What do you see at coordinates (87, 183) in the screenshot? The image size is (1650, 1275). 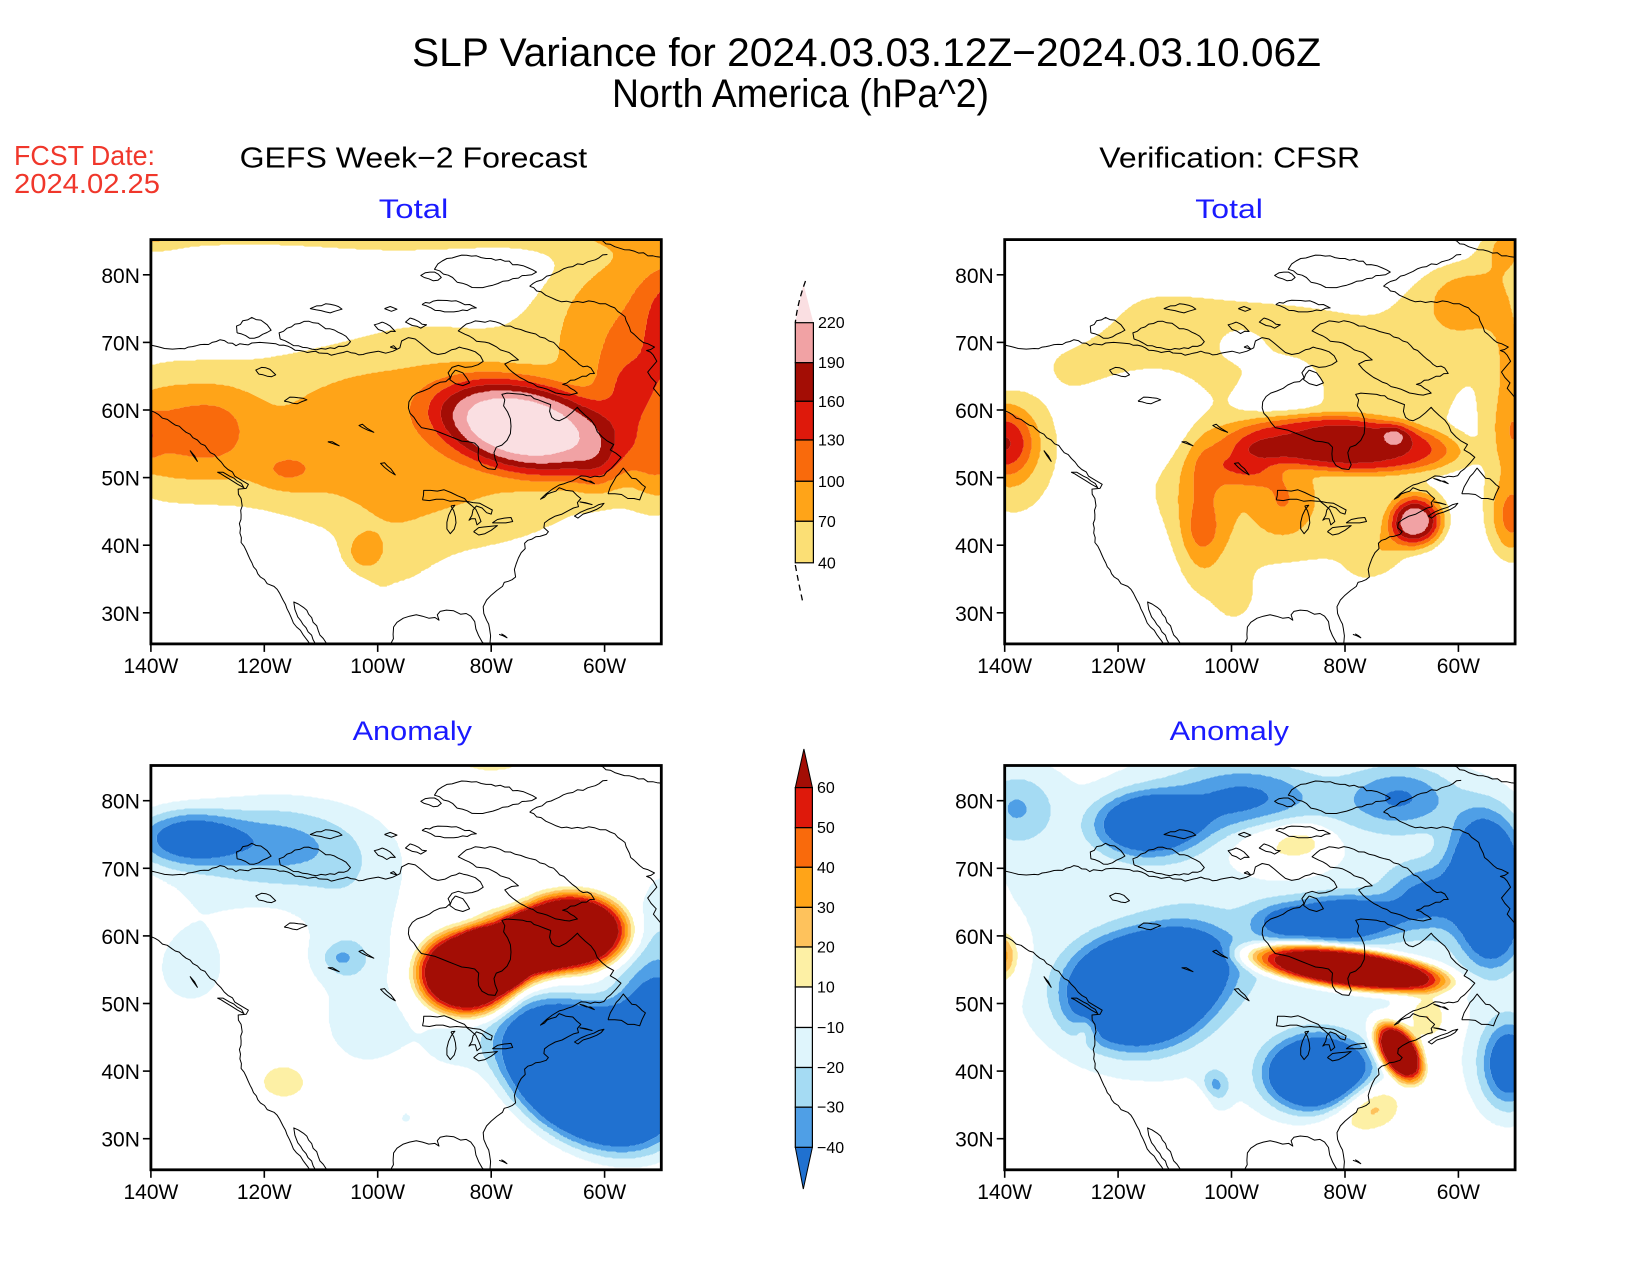 I see `svg-text: 2024.02.25` at bounding box center [87, 183].